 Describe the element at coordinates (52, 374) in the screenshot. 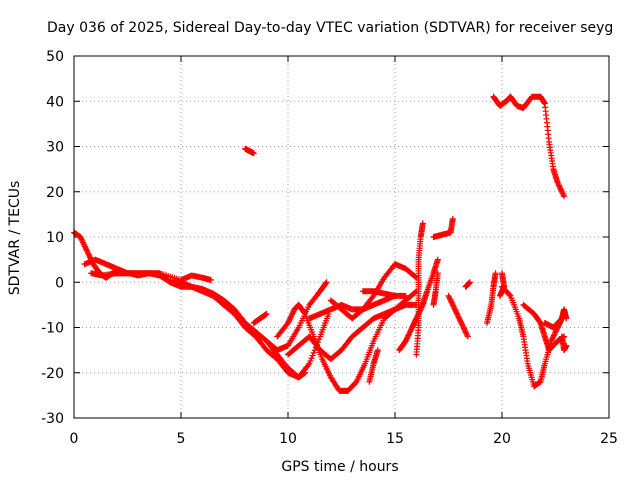

I see `y-tick-label: -20` at that location.